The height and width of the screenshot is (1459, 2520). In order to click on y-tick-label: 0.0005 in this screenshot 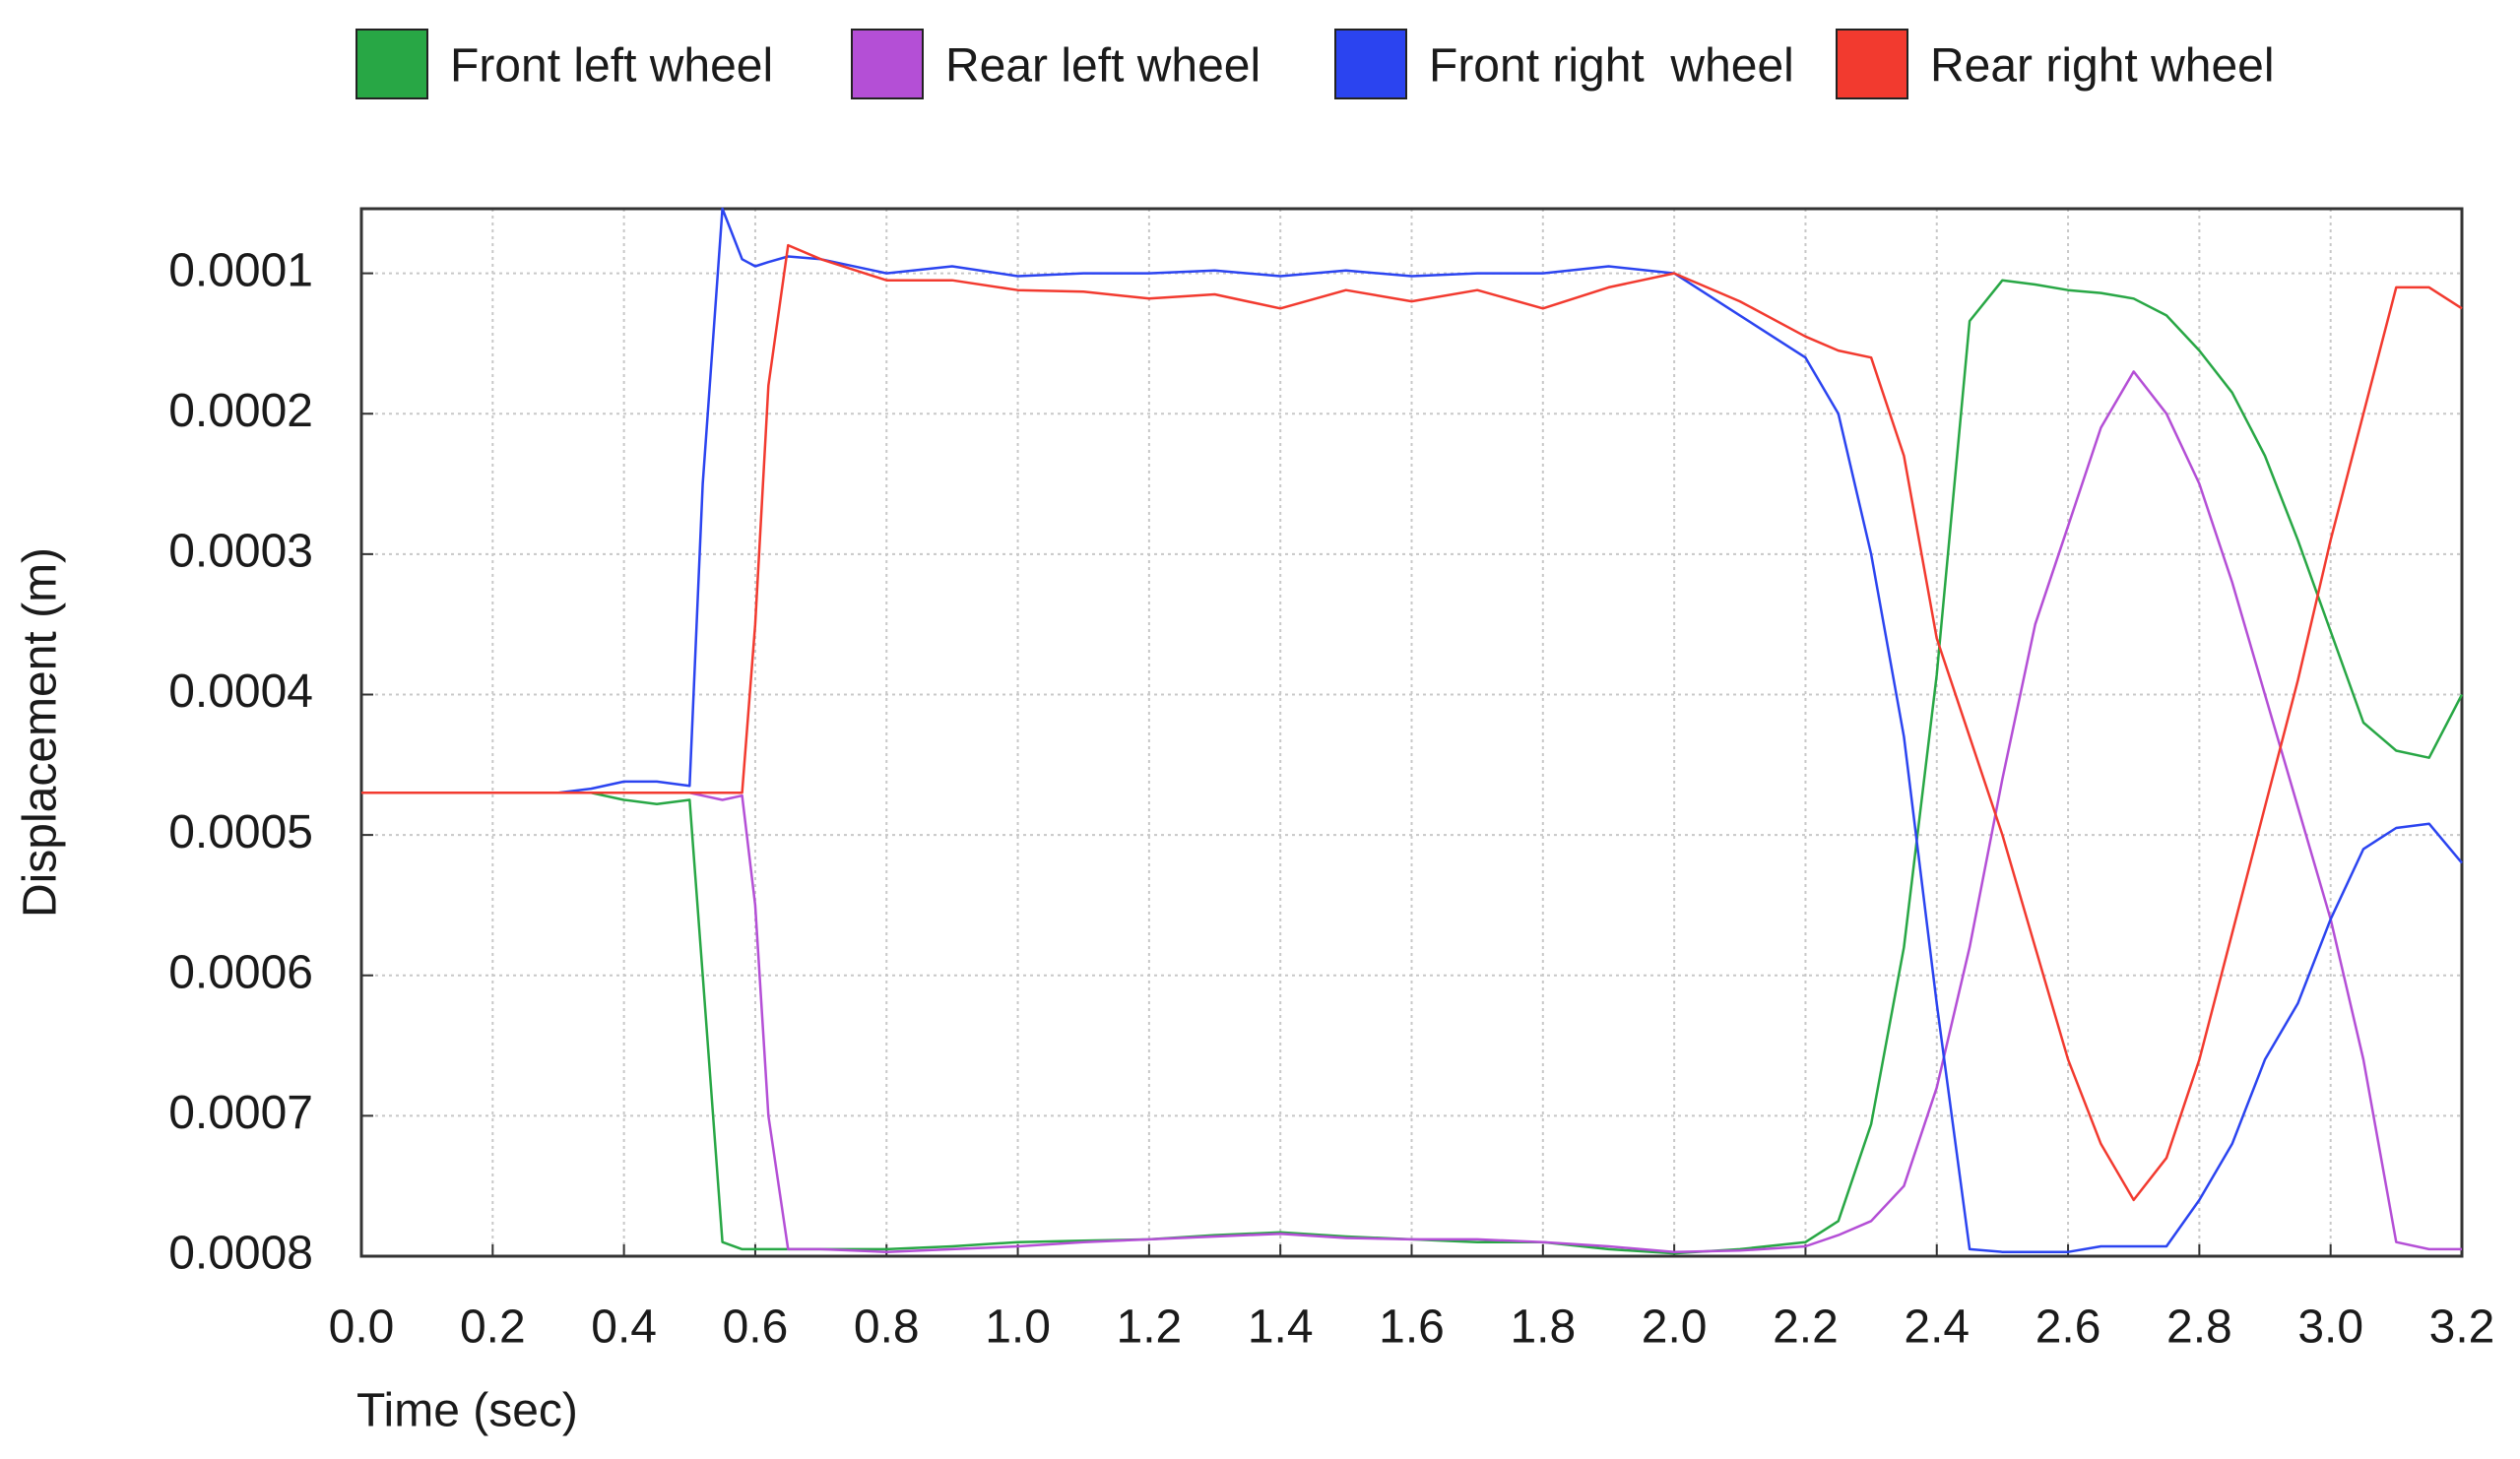, I will do `click(240, 832)`.